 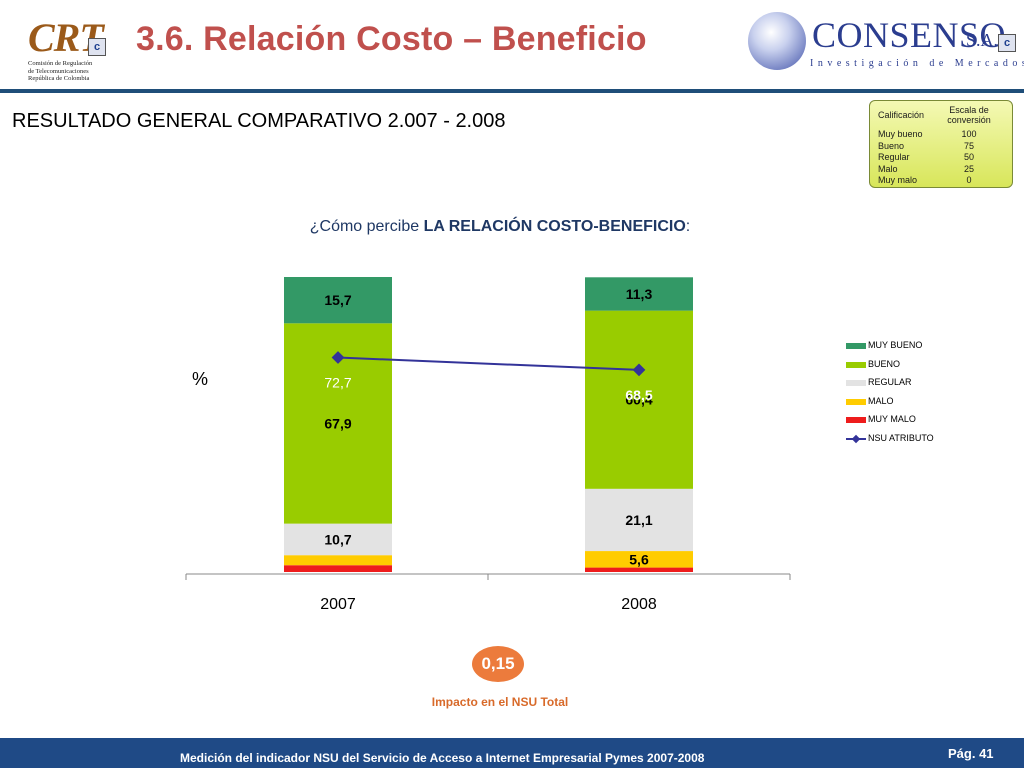 I want to click on x-tick-label: 2008, so click(x=639, y=604).